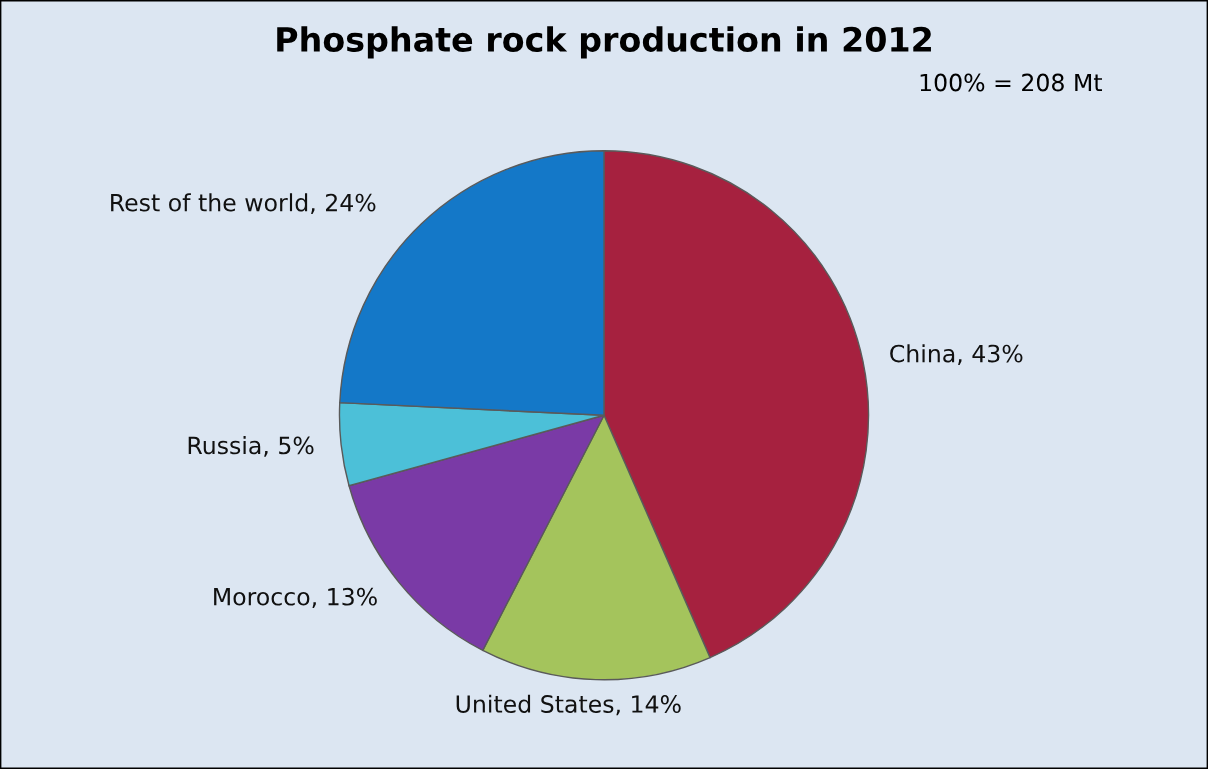 The width and height of the screenshot is (1208, 769). What do you see at coordinates (956, 354) in the screenshot?
I see `slice-label: China, 43%` at bounding box center [956, 354].